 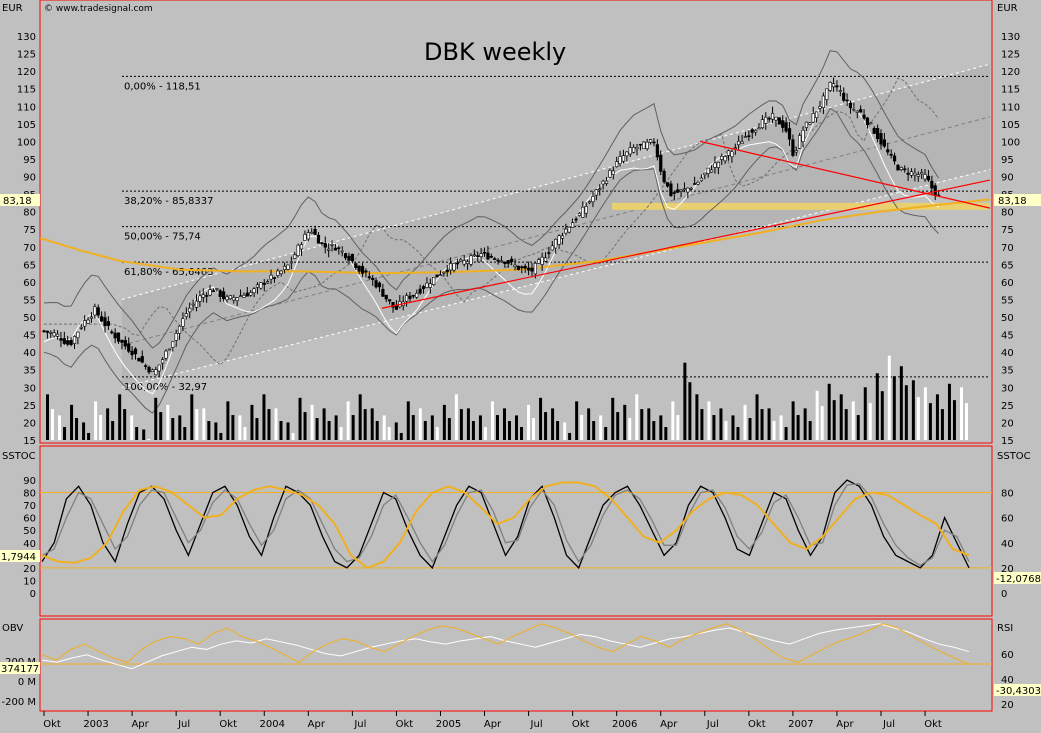 I want to click on sstoc-tick-left: 60, so click(x=29, y=519).